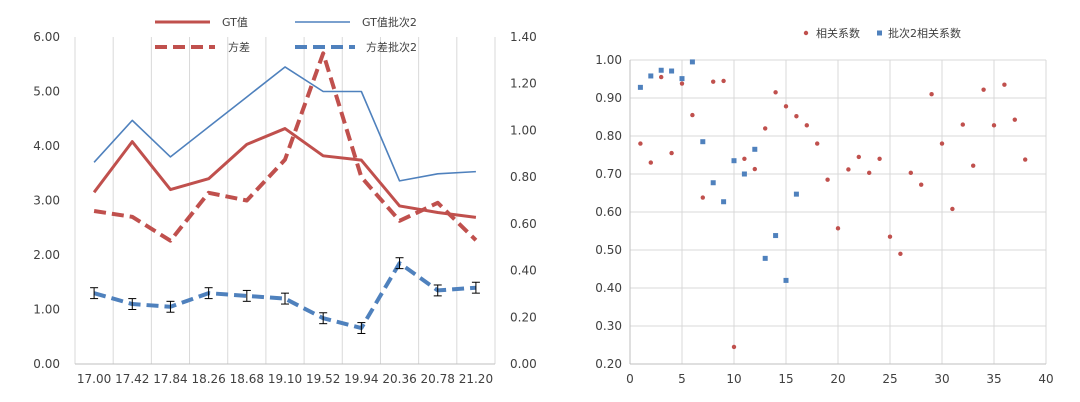 The image size is (1080, 402). Describe the element at coordinates (523, 130) in the screenshot. I see `y-right-tick-label: 1.00` at that location.